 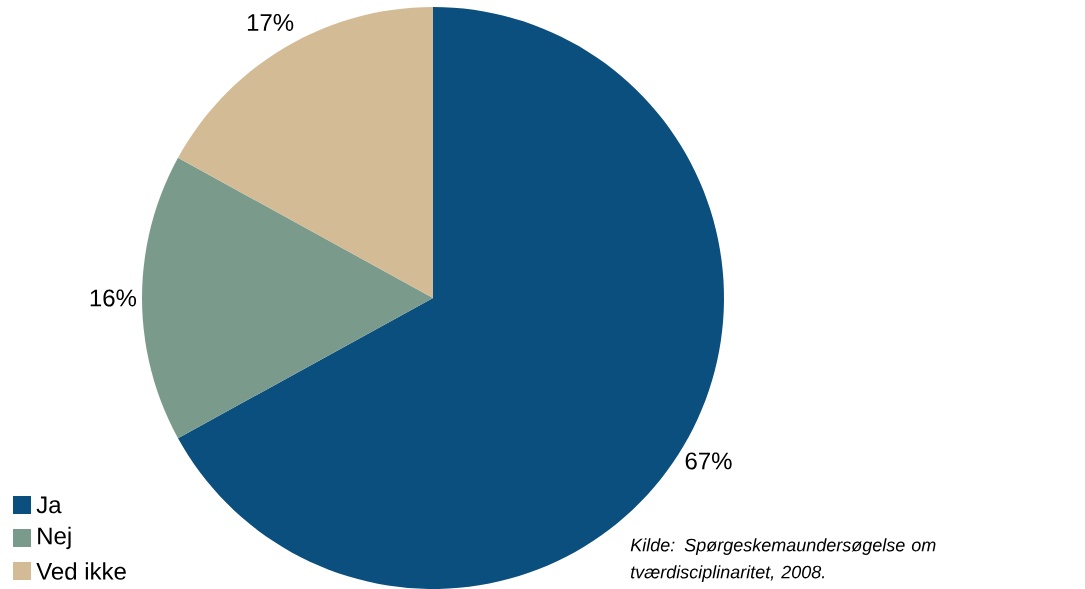 What do you see at coordinates (81, 571) in the screenshot?
I see `legend-label: Ved ikke` at bounding box center [81, 571].